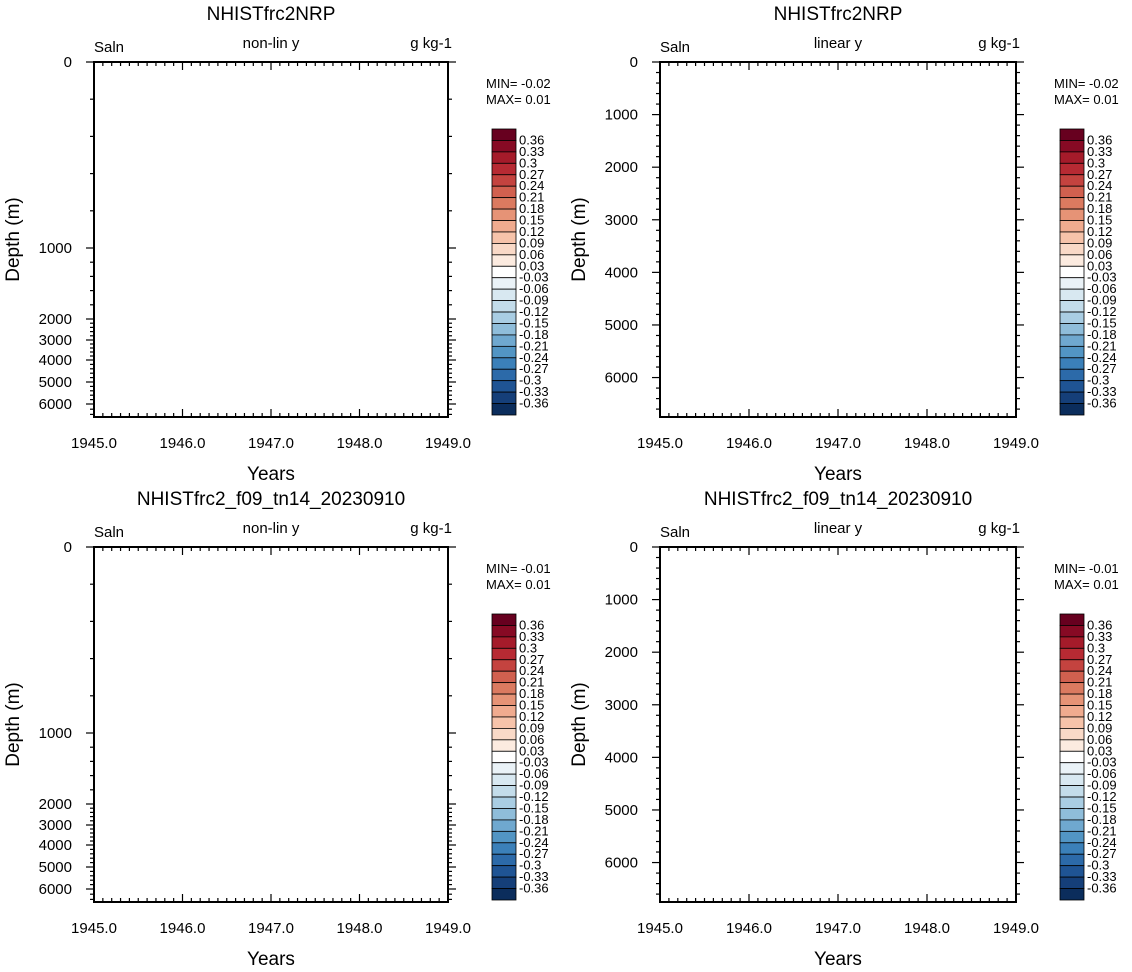  I want to click on colorbar-label: -0.03, so click(1102, 762).